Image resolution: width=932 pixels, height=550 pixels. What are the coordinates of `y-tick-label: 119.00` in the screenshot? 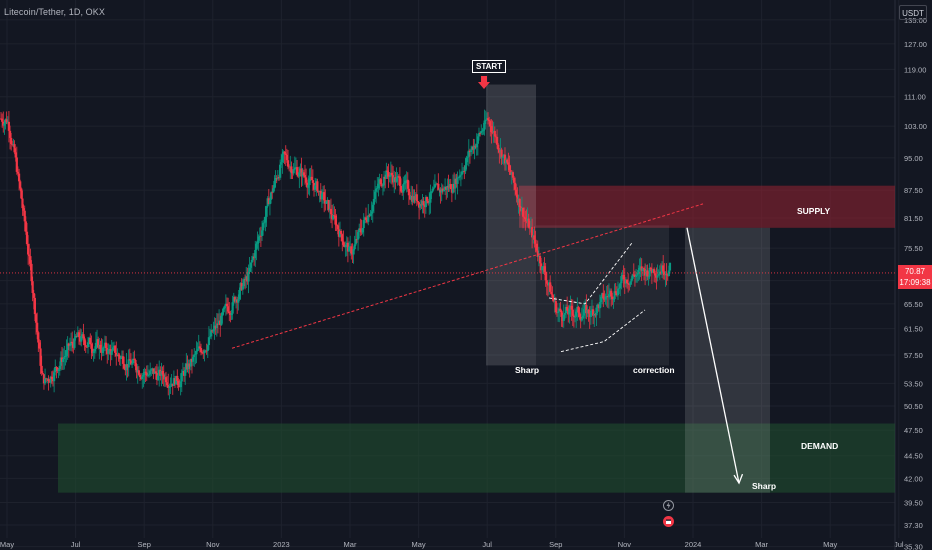 It's located at (915, 69).